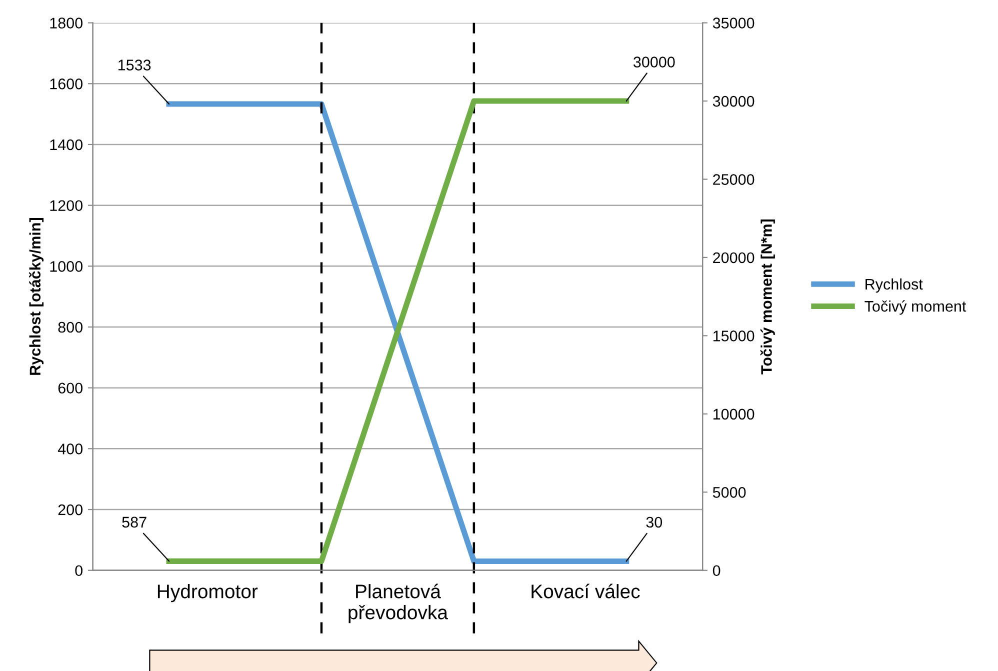  What do you see at coordinates (733, 101) in the screenshot?
I see `y2-tick-label: 30000` at bounding box center [733, 101].